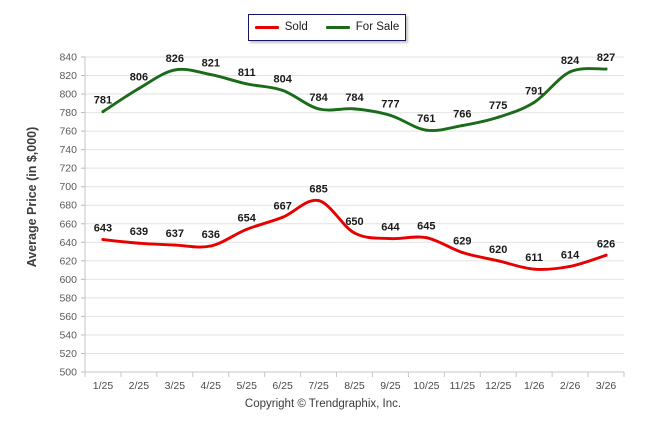  I want to click on data-label: 811, so click(247, 73).